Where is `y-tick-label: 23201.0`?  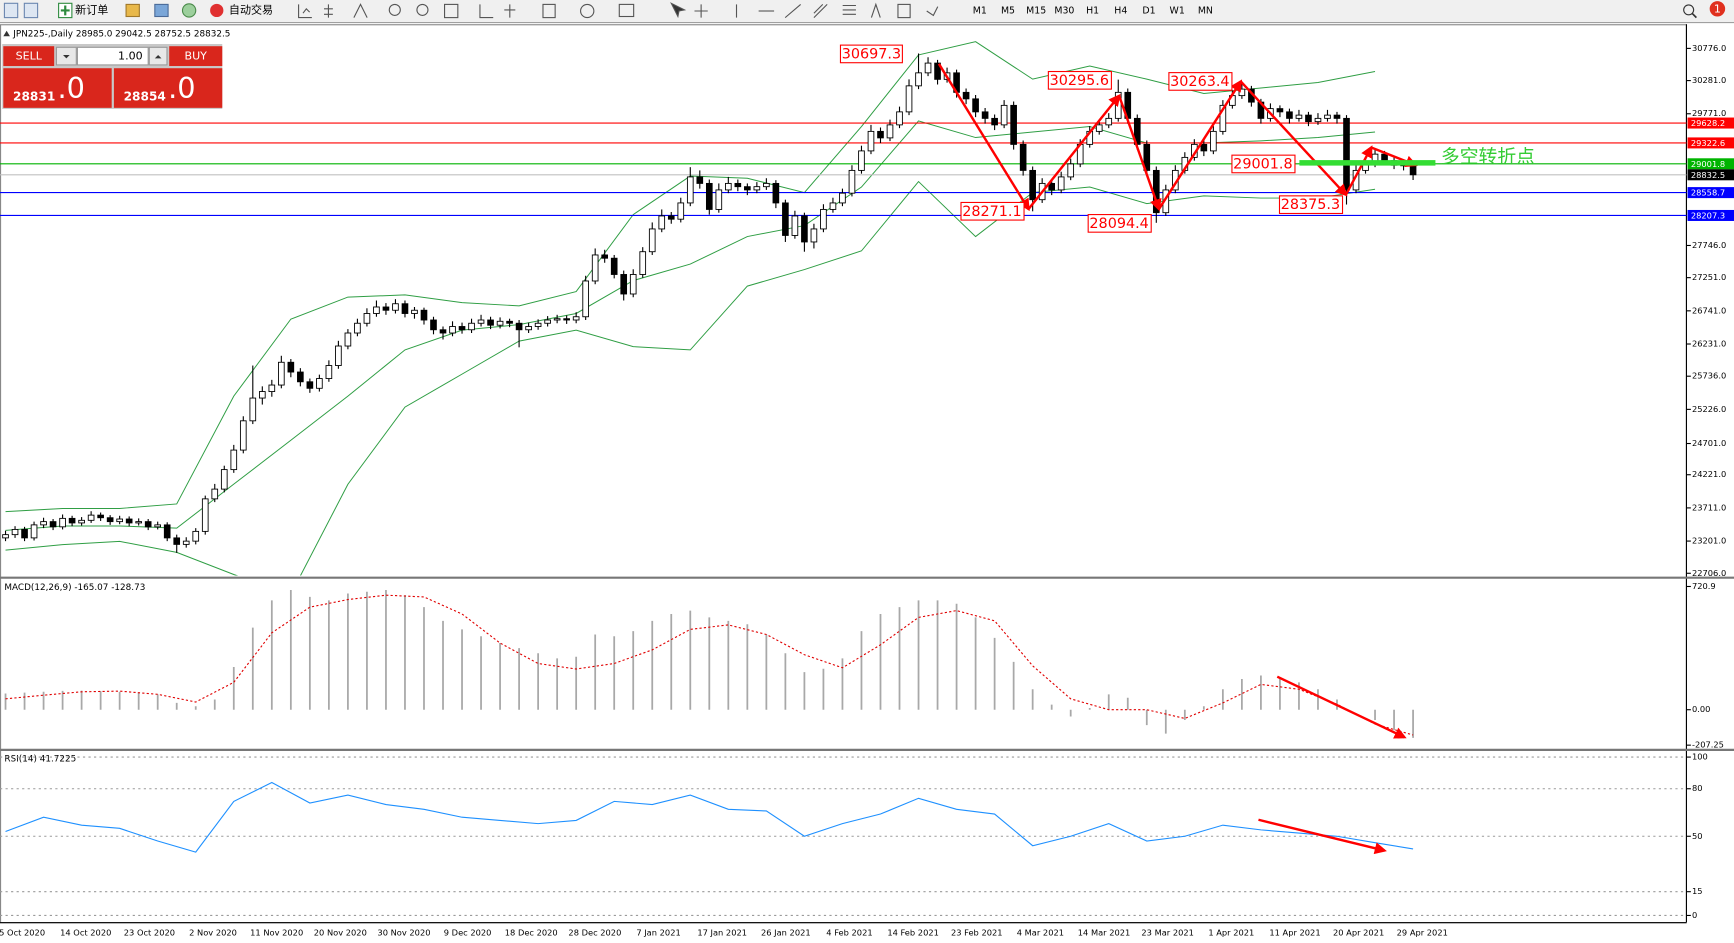
y-tick-label: 23201.0 is located at coordinates (1709, 541).